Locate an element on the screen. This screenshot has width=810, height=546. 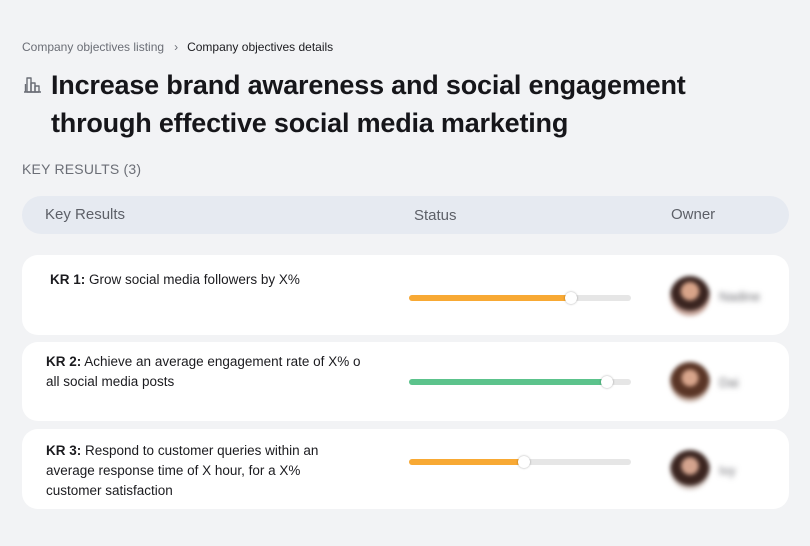
owner-name: Nadine is located at coordinates (740, 296).